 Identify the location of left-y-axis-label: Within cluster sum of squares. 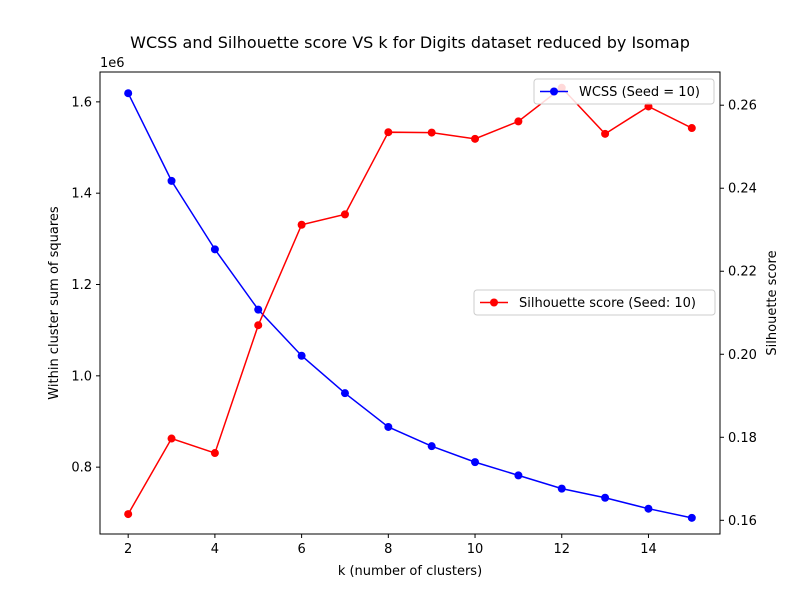
(54, 303).